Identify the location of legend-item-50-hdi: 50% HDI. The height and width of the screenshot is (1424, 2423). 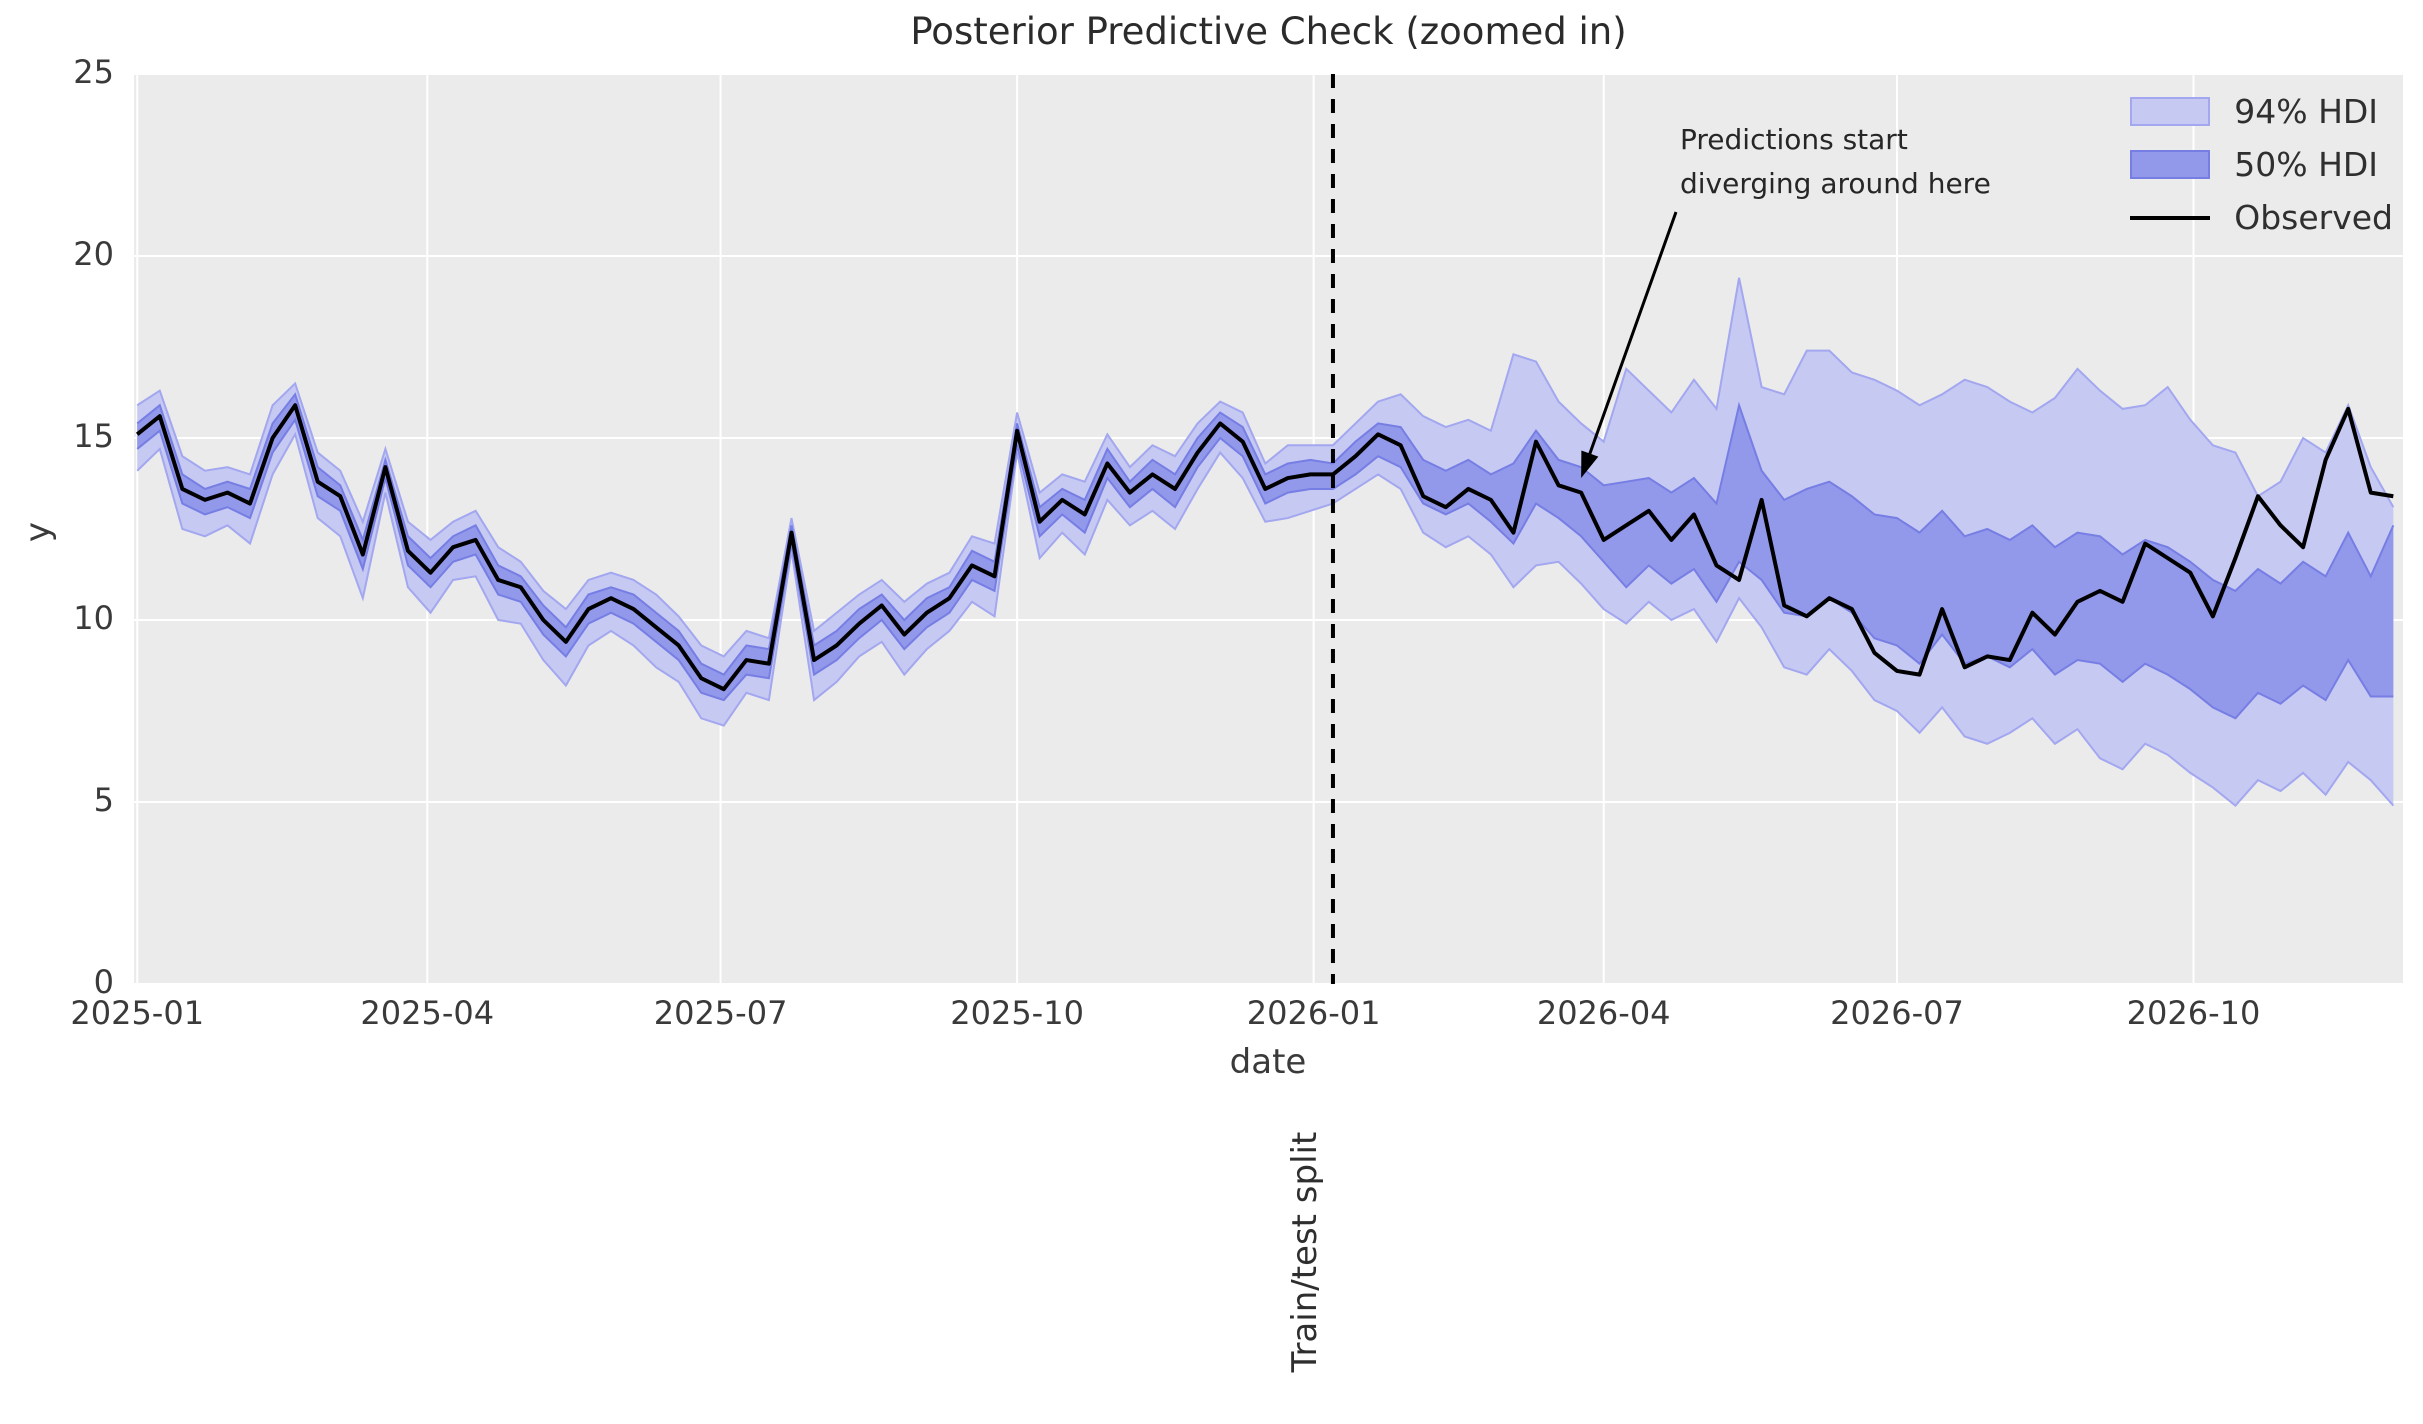
(2261, 164).